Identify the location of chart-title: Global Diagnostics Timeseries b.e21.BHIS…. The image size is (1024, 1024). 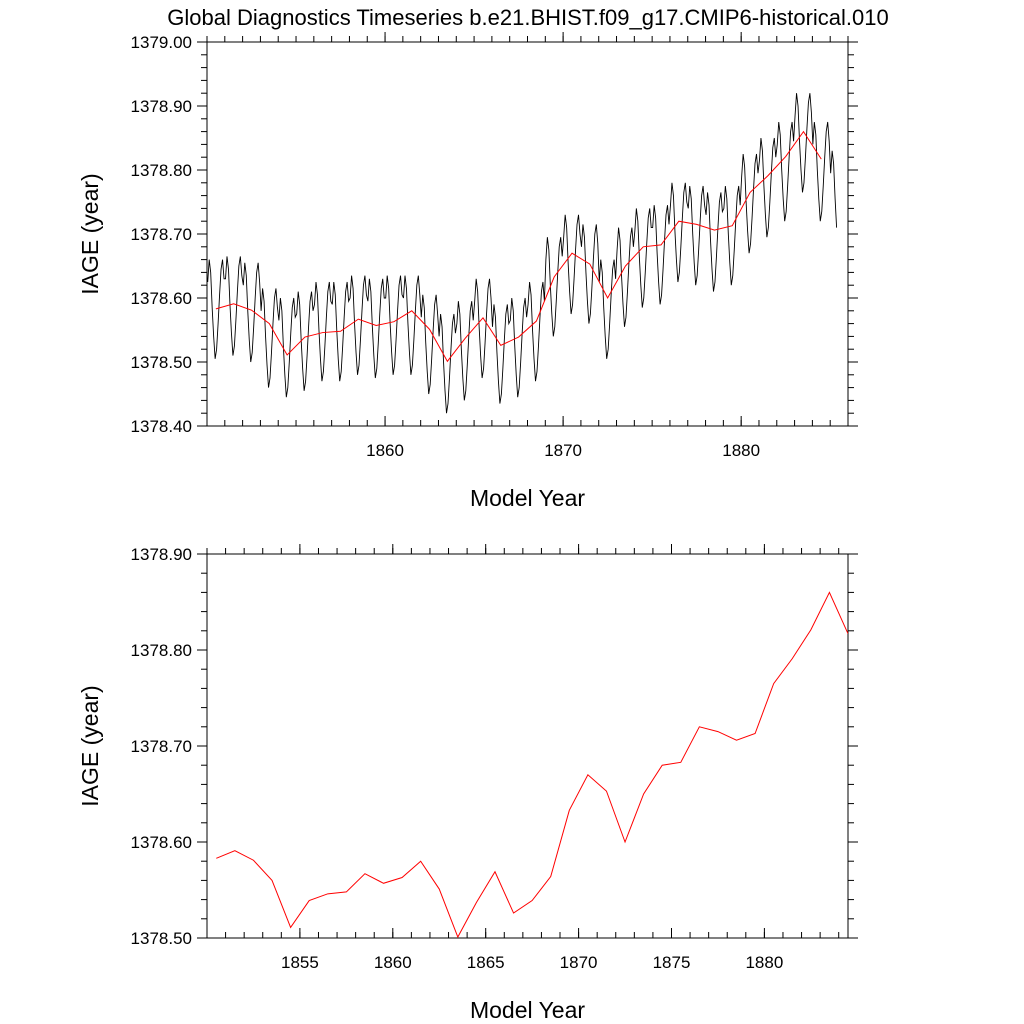
(527, 17).